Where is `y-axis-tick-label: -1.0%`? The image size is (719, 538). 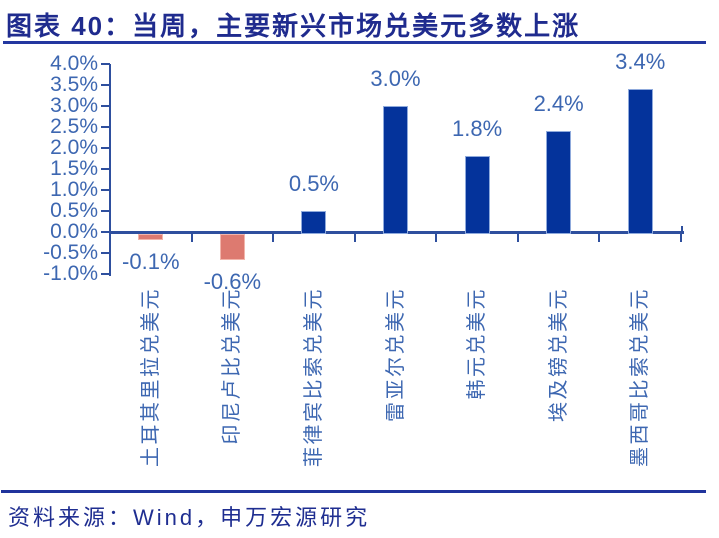 y-axis-tick-label: -1.0% is located at coordinates (70, 273).